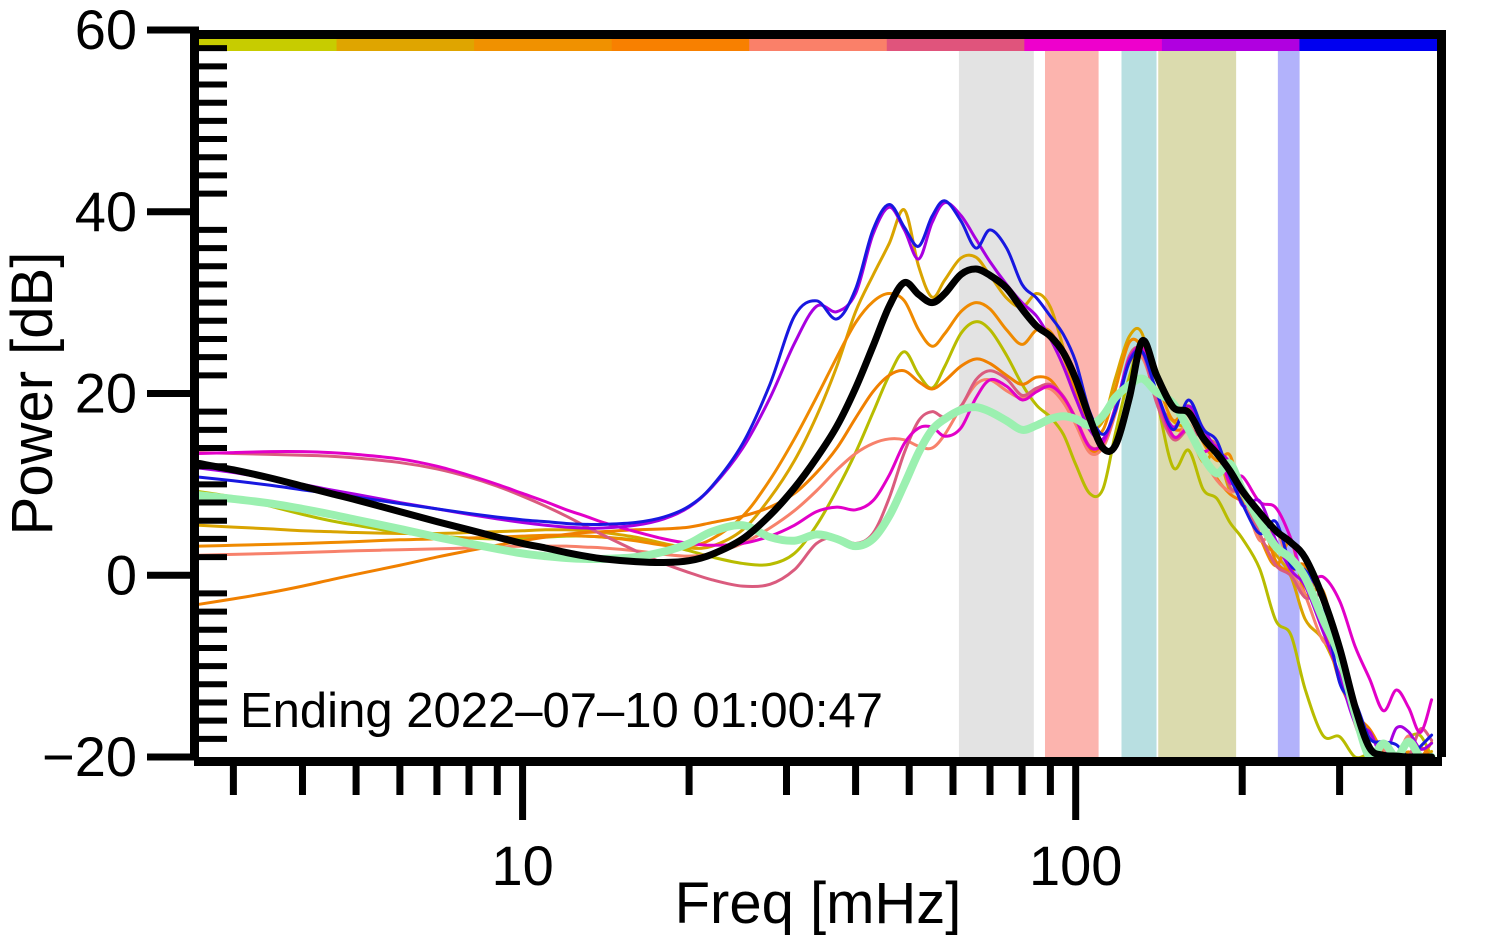 This screenshot has height=952, width=1494. I want to click on y-tick-label: 0, so click(121, 574).